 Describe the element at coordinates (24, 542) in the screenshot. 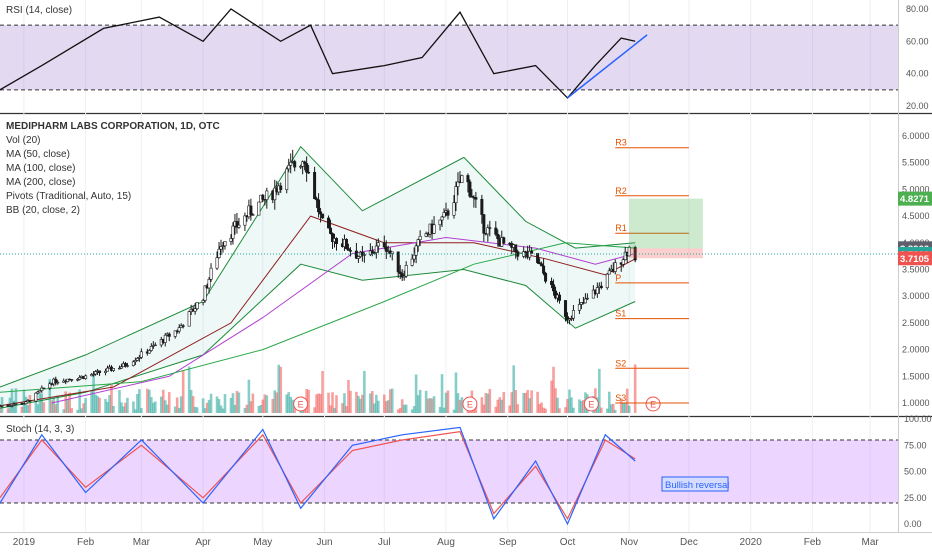

I see `time-axis-label: 2019` at that location.